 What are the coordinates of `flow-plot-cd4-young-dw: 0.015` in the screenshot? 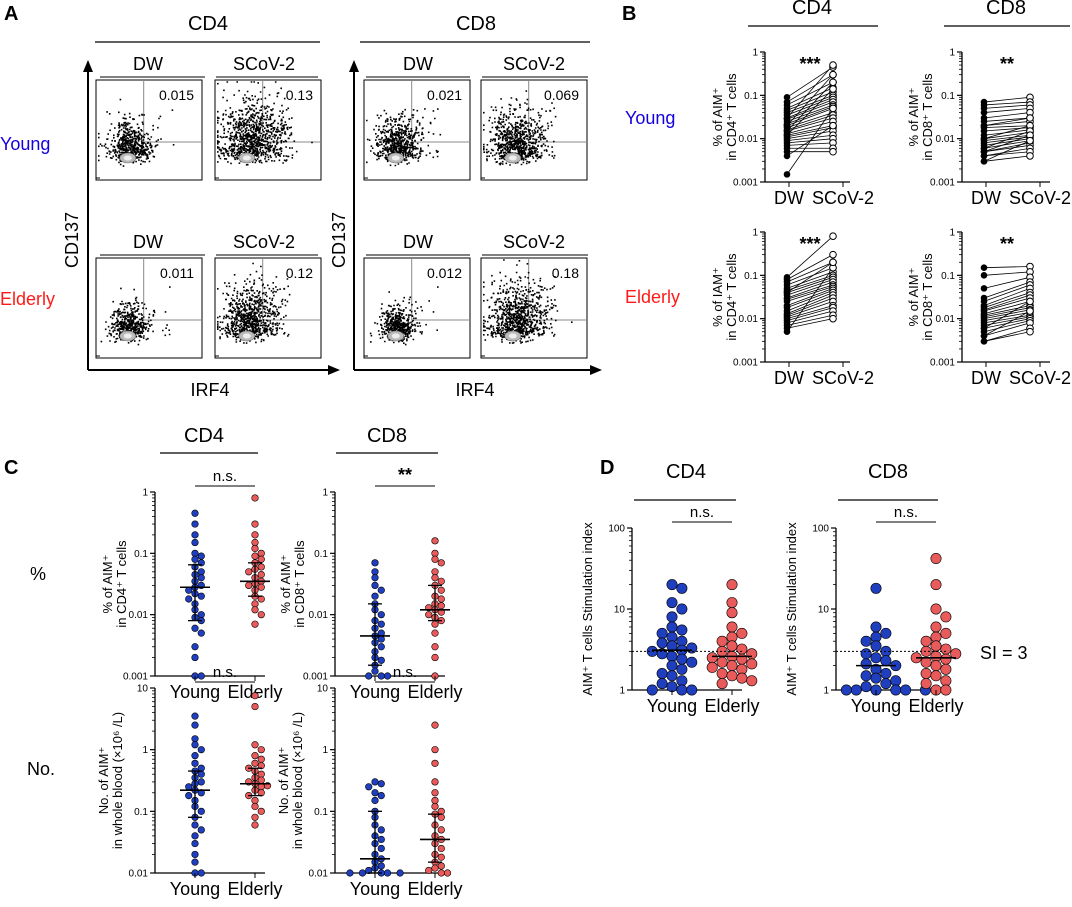 It's located at (149, 130).